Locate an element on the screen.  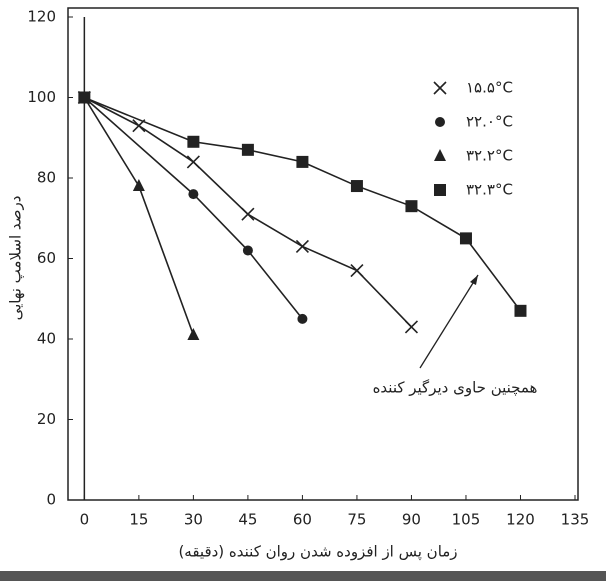
x-tick-label: 15 is located at coordinates (138, 520).